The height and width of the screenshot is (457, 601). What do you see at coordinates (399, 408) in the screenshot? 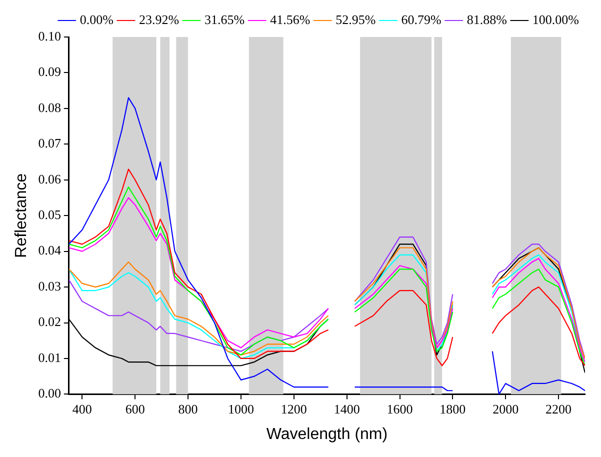
I see `x-tick-label: 1600` at bounding box center [399, 408].